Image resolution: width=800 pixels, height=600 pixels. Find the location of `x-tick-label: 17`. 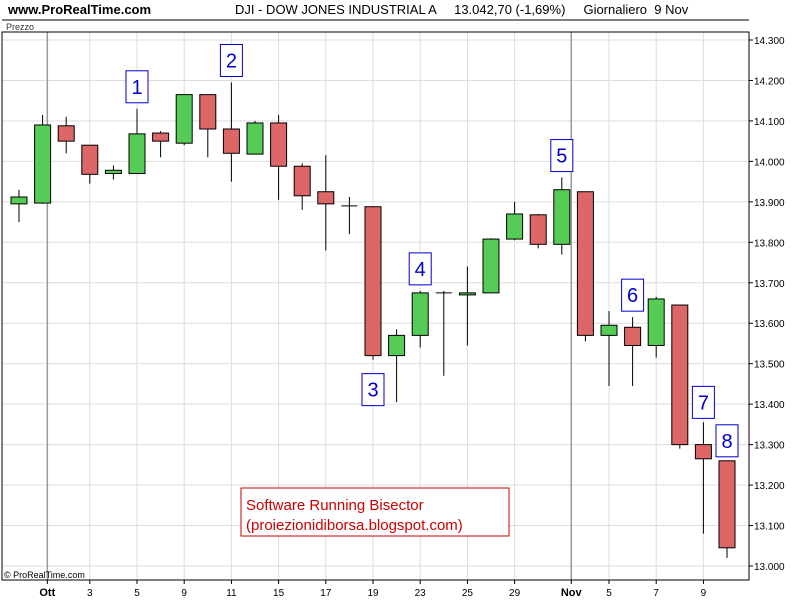

x-tick-label: 17 is located at coordinates (326, 593).